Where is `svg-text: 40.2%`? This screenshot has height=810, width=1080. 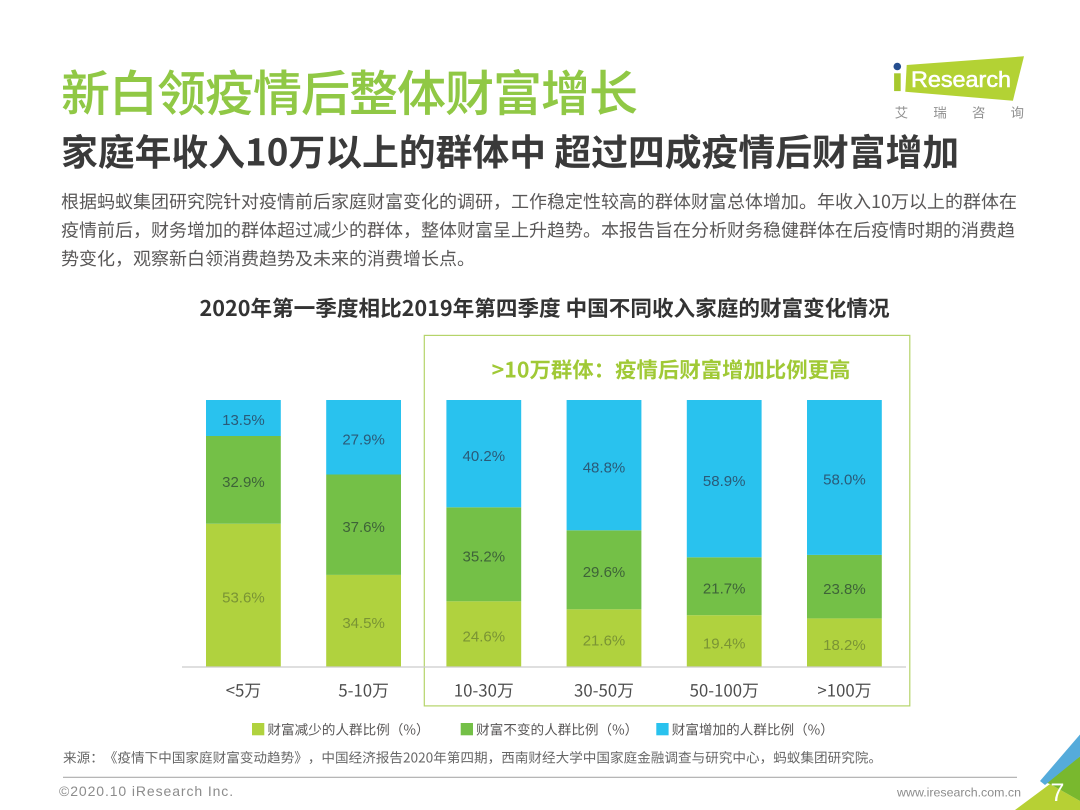
svg-text: 40.2% is located at coordinates (484, 456).